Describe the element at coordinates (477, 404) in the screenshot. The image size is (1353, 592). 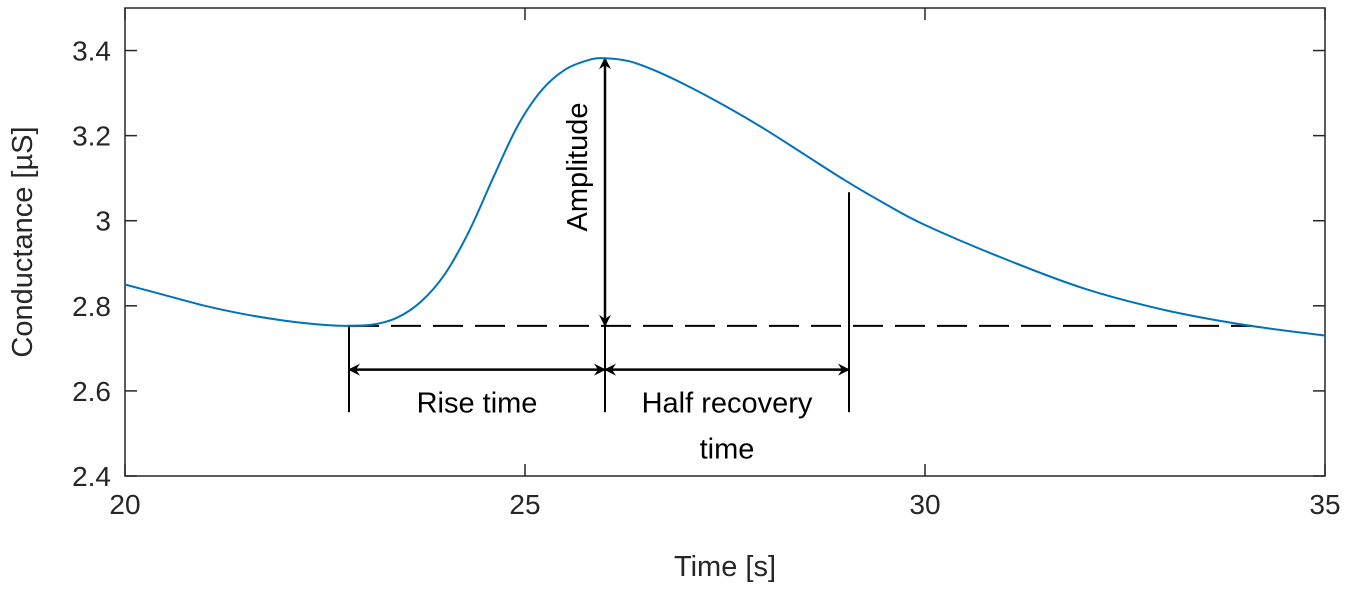
I see `rise-time-label: Rise time` at that location.